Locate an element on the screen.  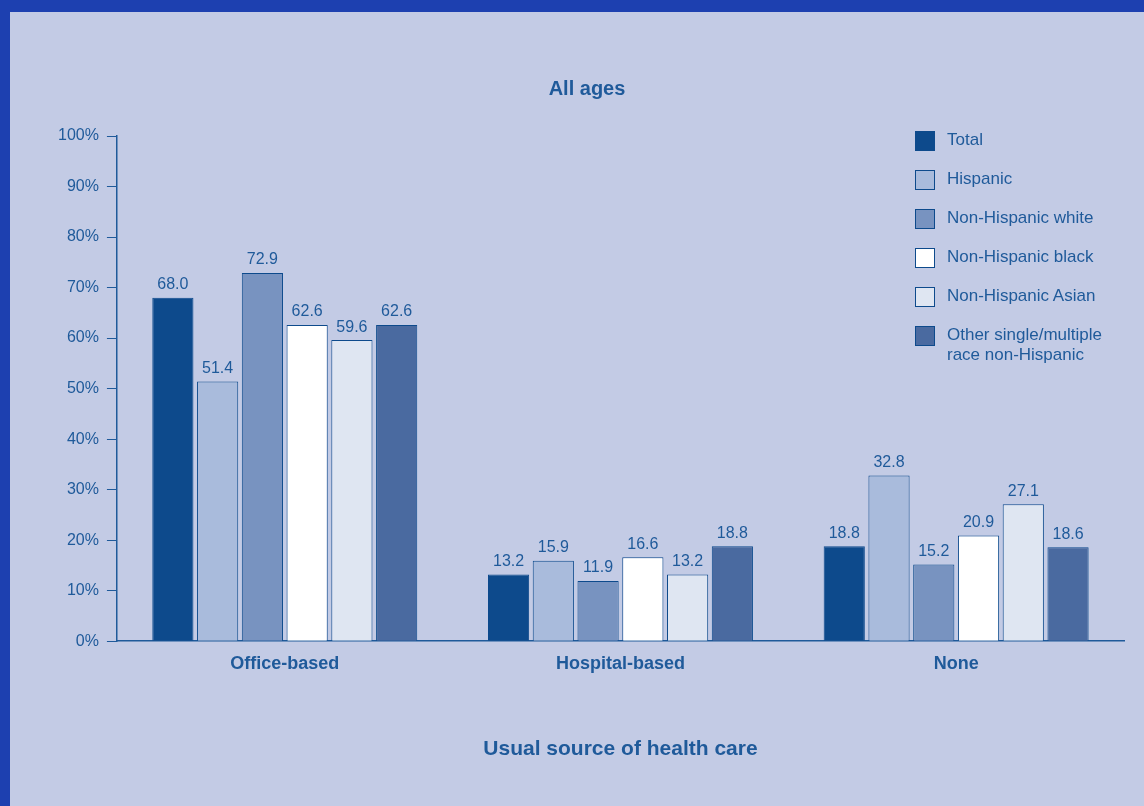
data-label: 51.4 is located at coordinates (218, 367).